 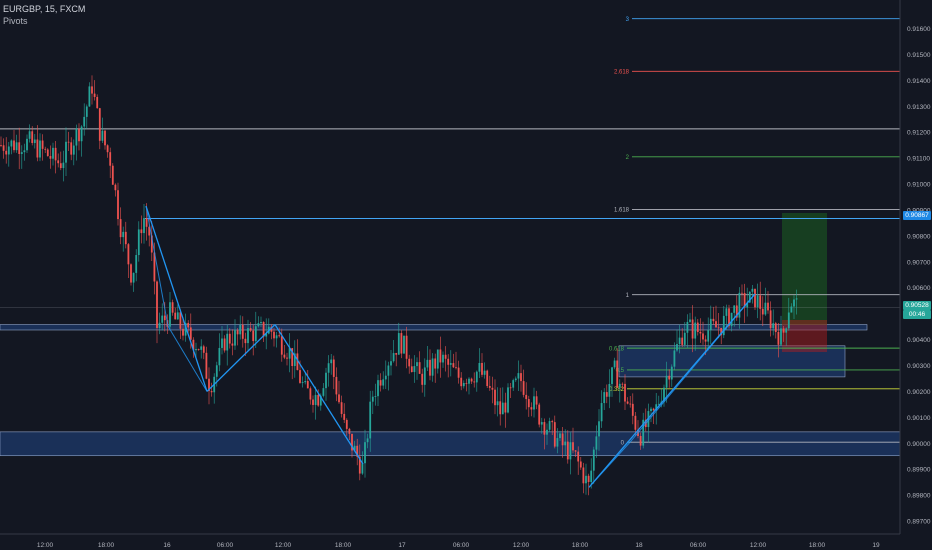 I want to click on time-tick-label: 16, so click(x=167, y=545).